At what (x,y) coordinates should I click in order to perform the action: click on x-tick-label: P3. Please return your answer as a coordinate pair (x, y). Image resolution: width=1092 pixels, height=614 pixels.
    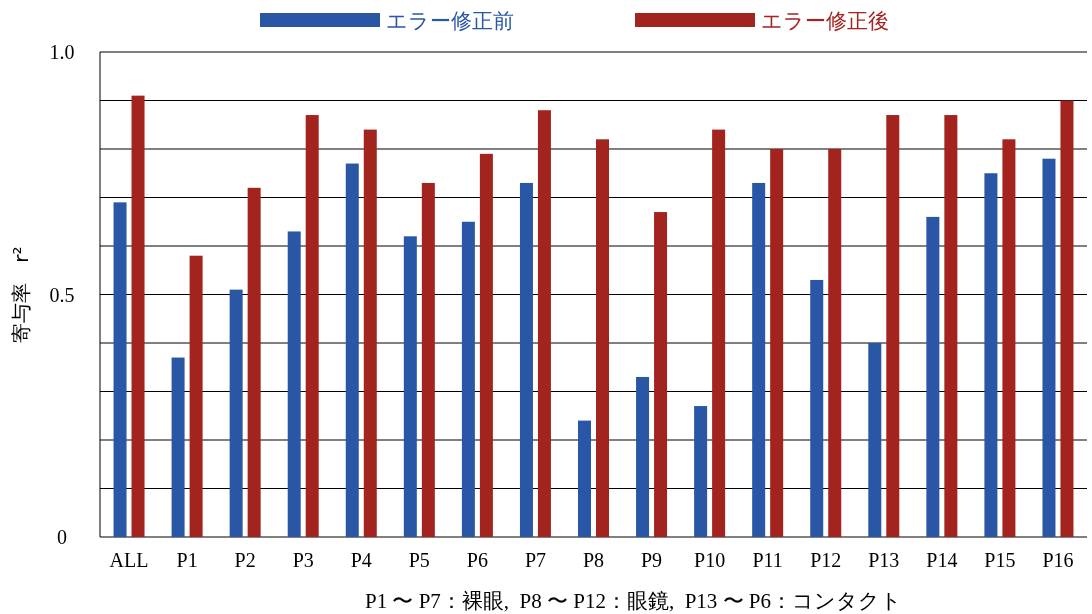
    Looking at the image, I should click on (303, 560).